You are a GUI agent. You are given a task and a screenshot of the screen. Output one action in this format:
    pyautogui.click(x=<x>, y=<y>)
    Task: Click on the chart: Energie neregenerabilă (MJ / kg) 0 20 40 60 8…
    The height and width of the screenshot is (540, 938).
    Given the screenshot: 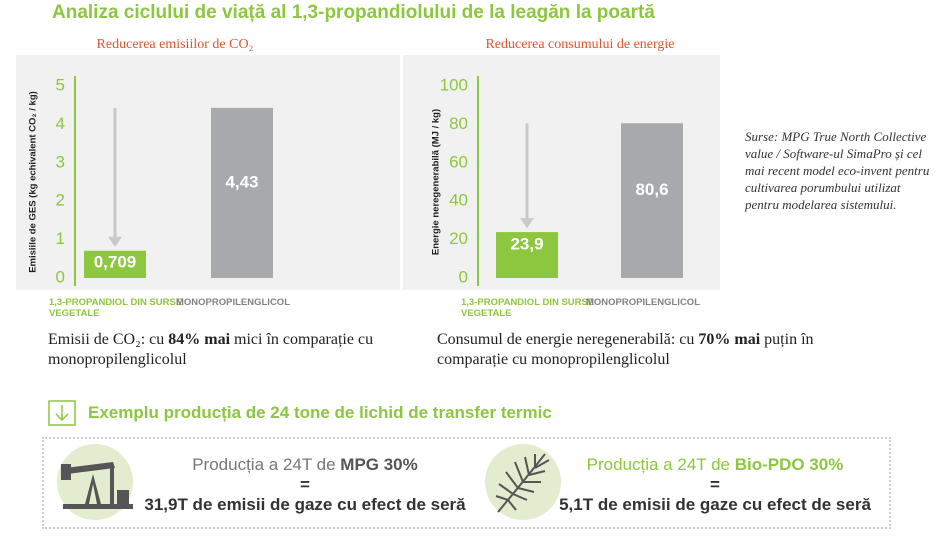 What is the action you would take?
    pyautogui.click(x=557, y=180)
    